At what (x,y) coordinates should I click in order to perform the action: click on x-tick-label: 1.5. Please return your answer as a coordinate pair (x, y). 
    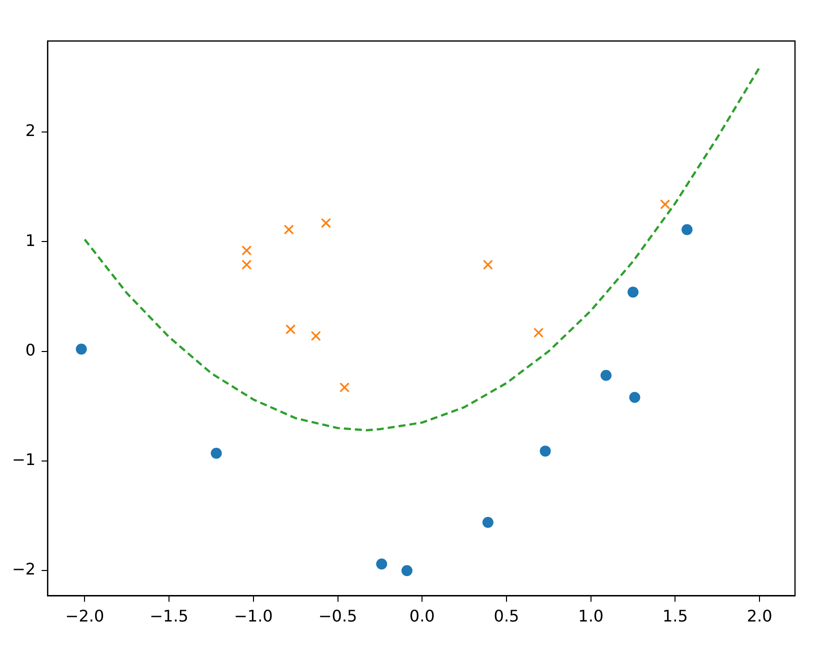
    Looking at the image, I should click on (675, 616).